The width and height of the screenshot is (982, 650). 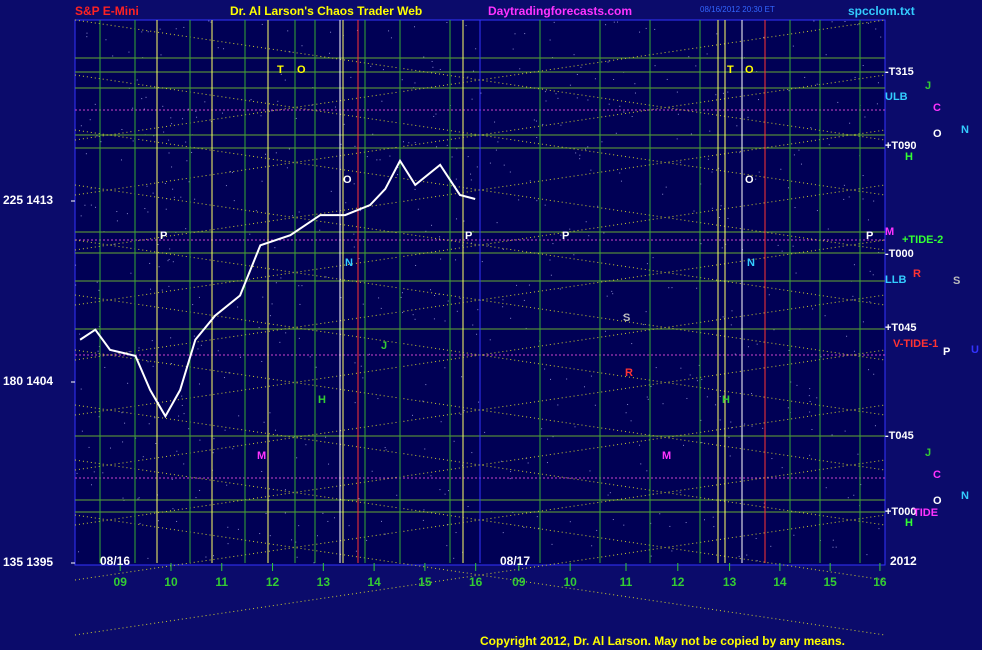 I want to click on annotation: LLB, so click(x=895, y=280).